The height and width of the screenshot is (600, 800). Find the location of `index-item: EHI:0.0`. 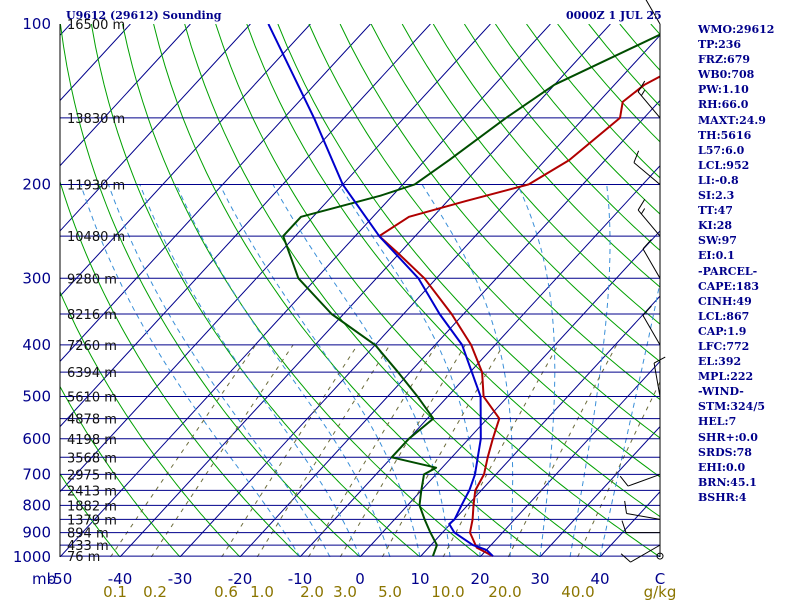

index-item: EHI:0.0 is located at coordinates (722, 467).